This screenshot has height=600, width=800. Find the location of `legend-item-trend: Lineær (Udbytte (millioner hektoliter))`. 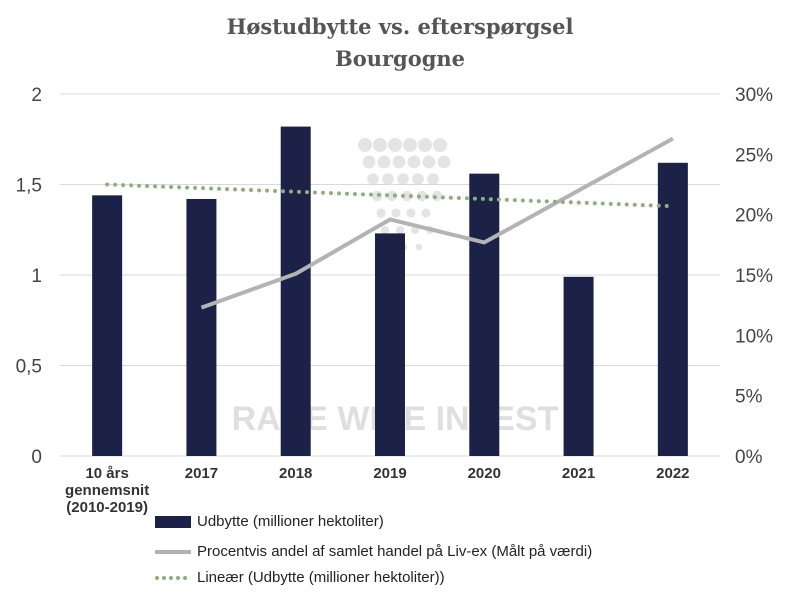

legend-item-trend: Lineær (Udbytte (millioner hektoliter)) is located at coordinates (300, 577).